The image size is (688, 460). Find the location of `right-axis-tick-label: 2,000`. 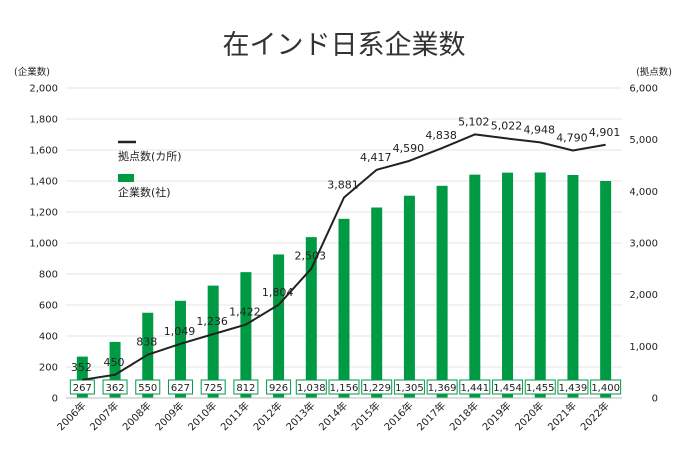

right-axis-tick-label: 2,000 is located at coordinates (643, 295).